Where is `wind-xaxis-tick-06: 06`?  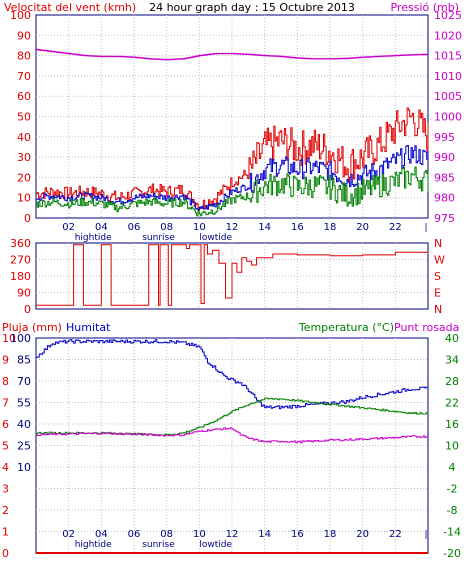
wind-xaxis-tick-06: 06 is located at coordinates (134, 227).